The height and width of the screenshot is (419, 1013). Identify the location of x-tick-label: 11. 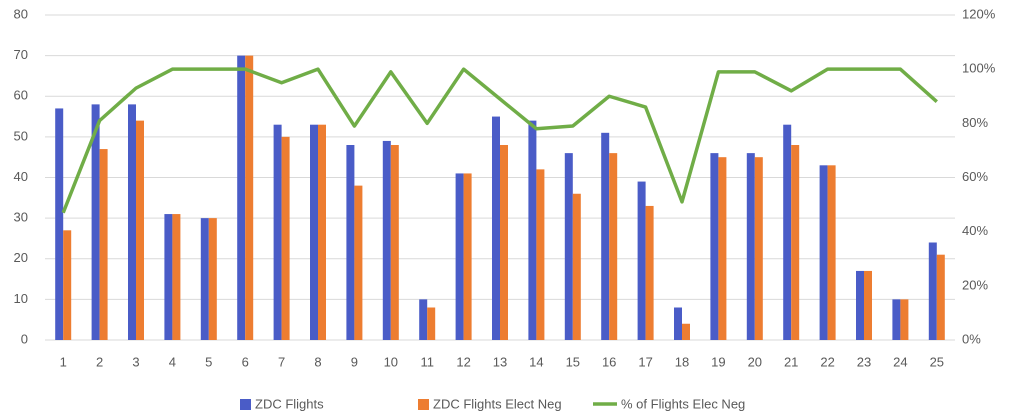
(427, 361).